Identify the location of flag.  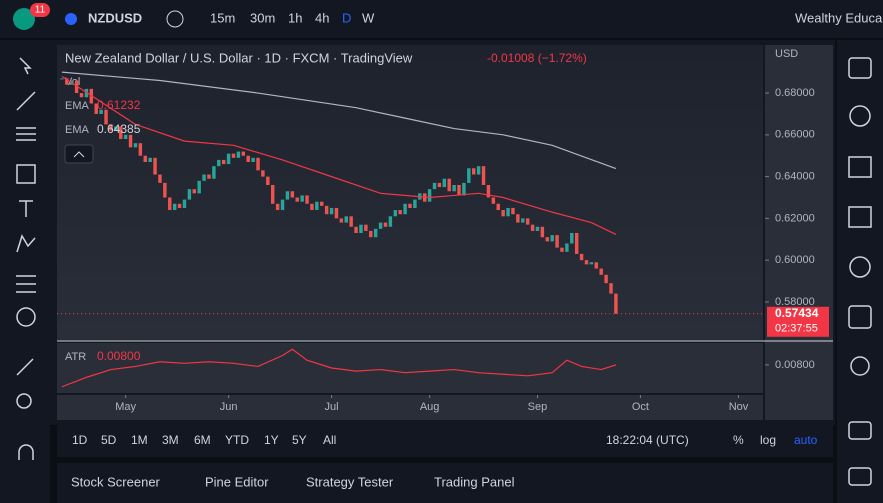
(71, 19).